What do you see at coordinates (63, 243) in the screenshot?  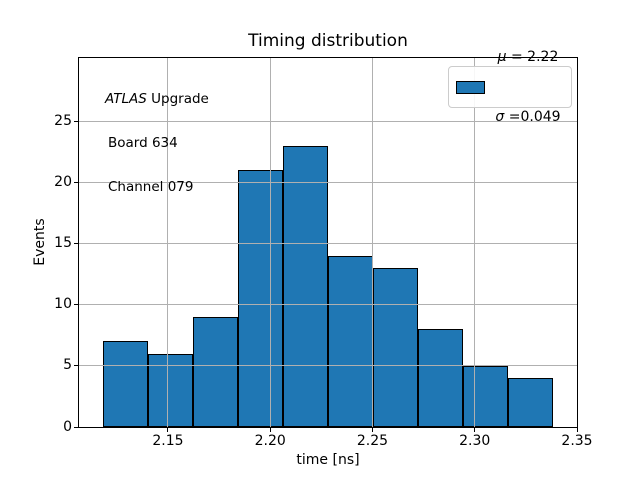 I see `y-tick-label: 15` at bounding box center [63, 243].